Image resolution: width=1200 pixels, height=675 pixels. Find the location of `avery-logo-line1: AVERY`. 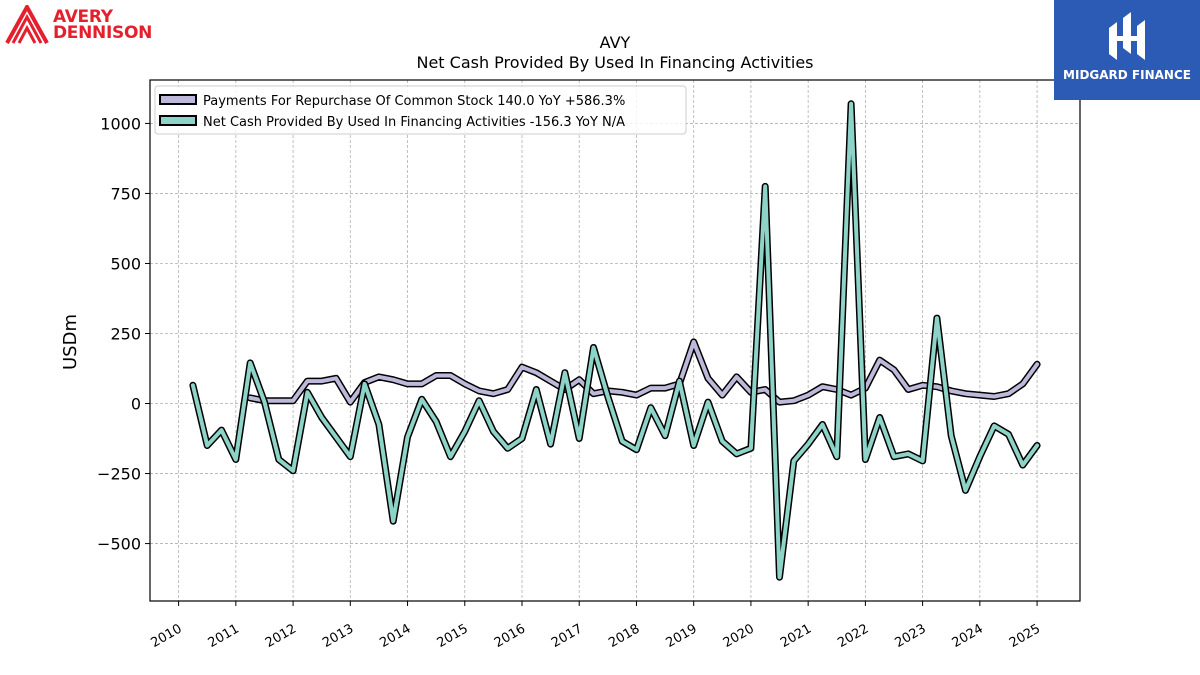

avery-logo-line1: AVERY is located at coordinates (83, 17).